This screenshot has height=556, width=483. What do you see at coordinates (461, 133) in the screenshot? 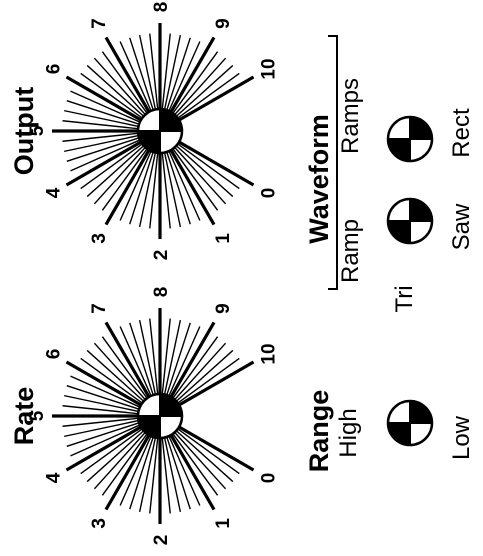
I see `waveform-option-rect: Rect` at bounding box center [461, 133].